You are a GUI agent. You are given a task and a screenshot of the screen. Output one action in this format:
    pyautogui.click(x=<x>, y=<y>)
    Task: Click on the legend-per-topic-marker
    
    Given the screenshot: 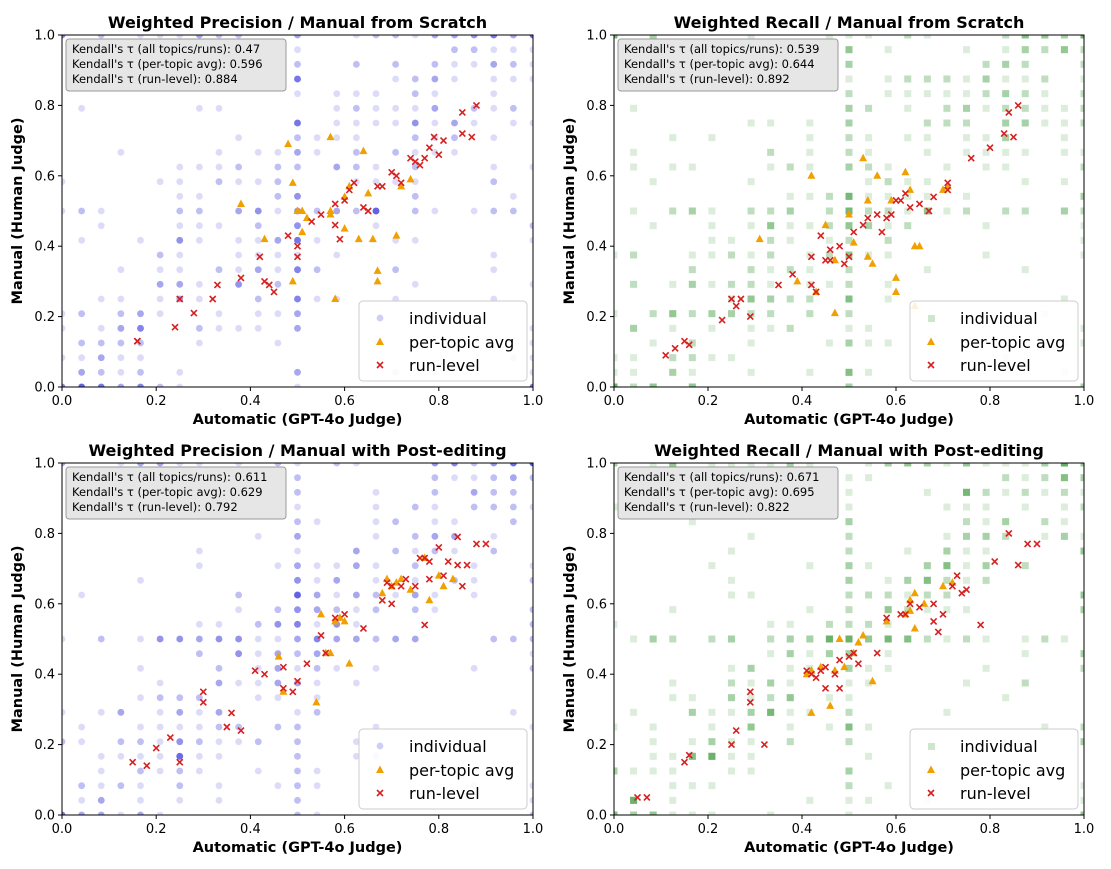 What is the action you would take?
    pyautogui.click(x=931, y=341)
    